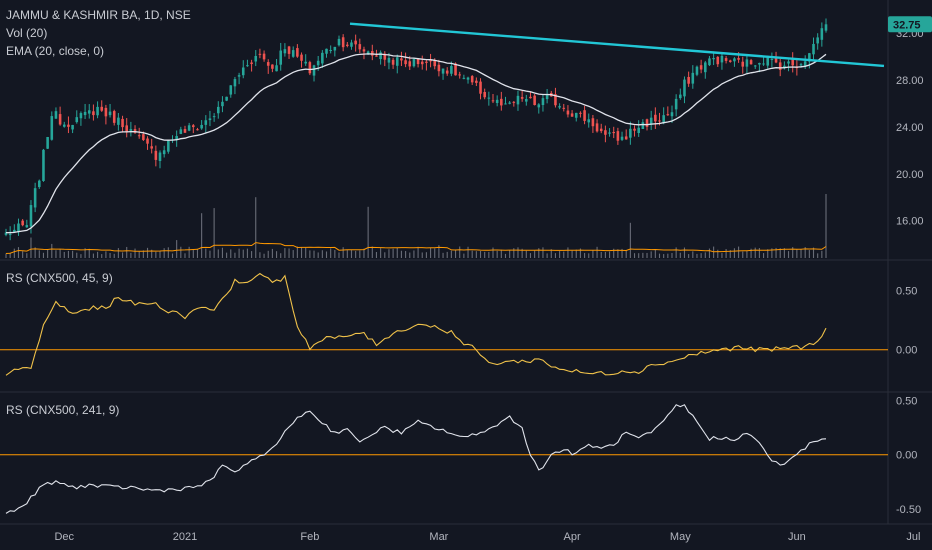 The image size is (932, 550). Describe the element at coordinates (55, 51) in the screenshot. I see `ema-legend: EMA (20, close, 0)` at that location.